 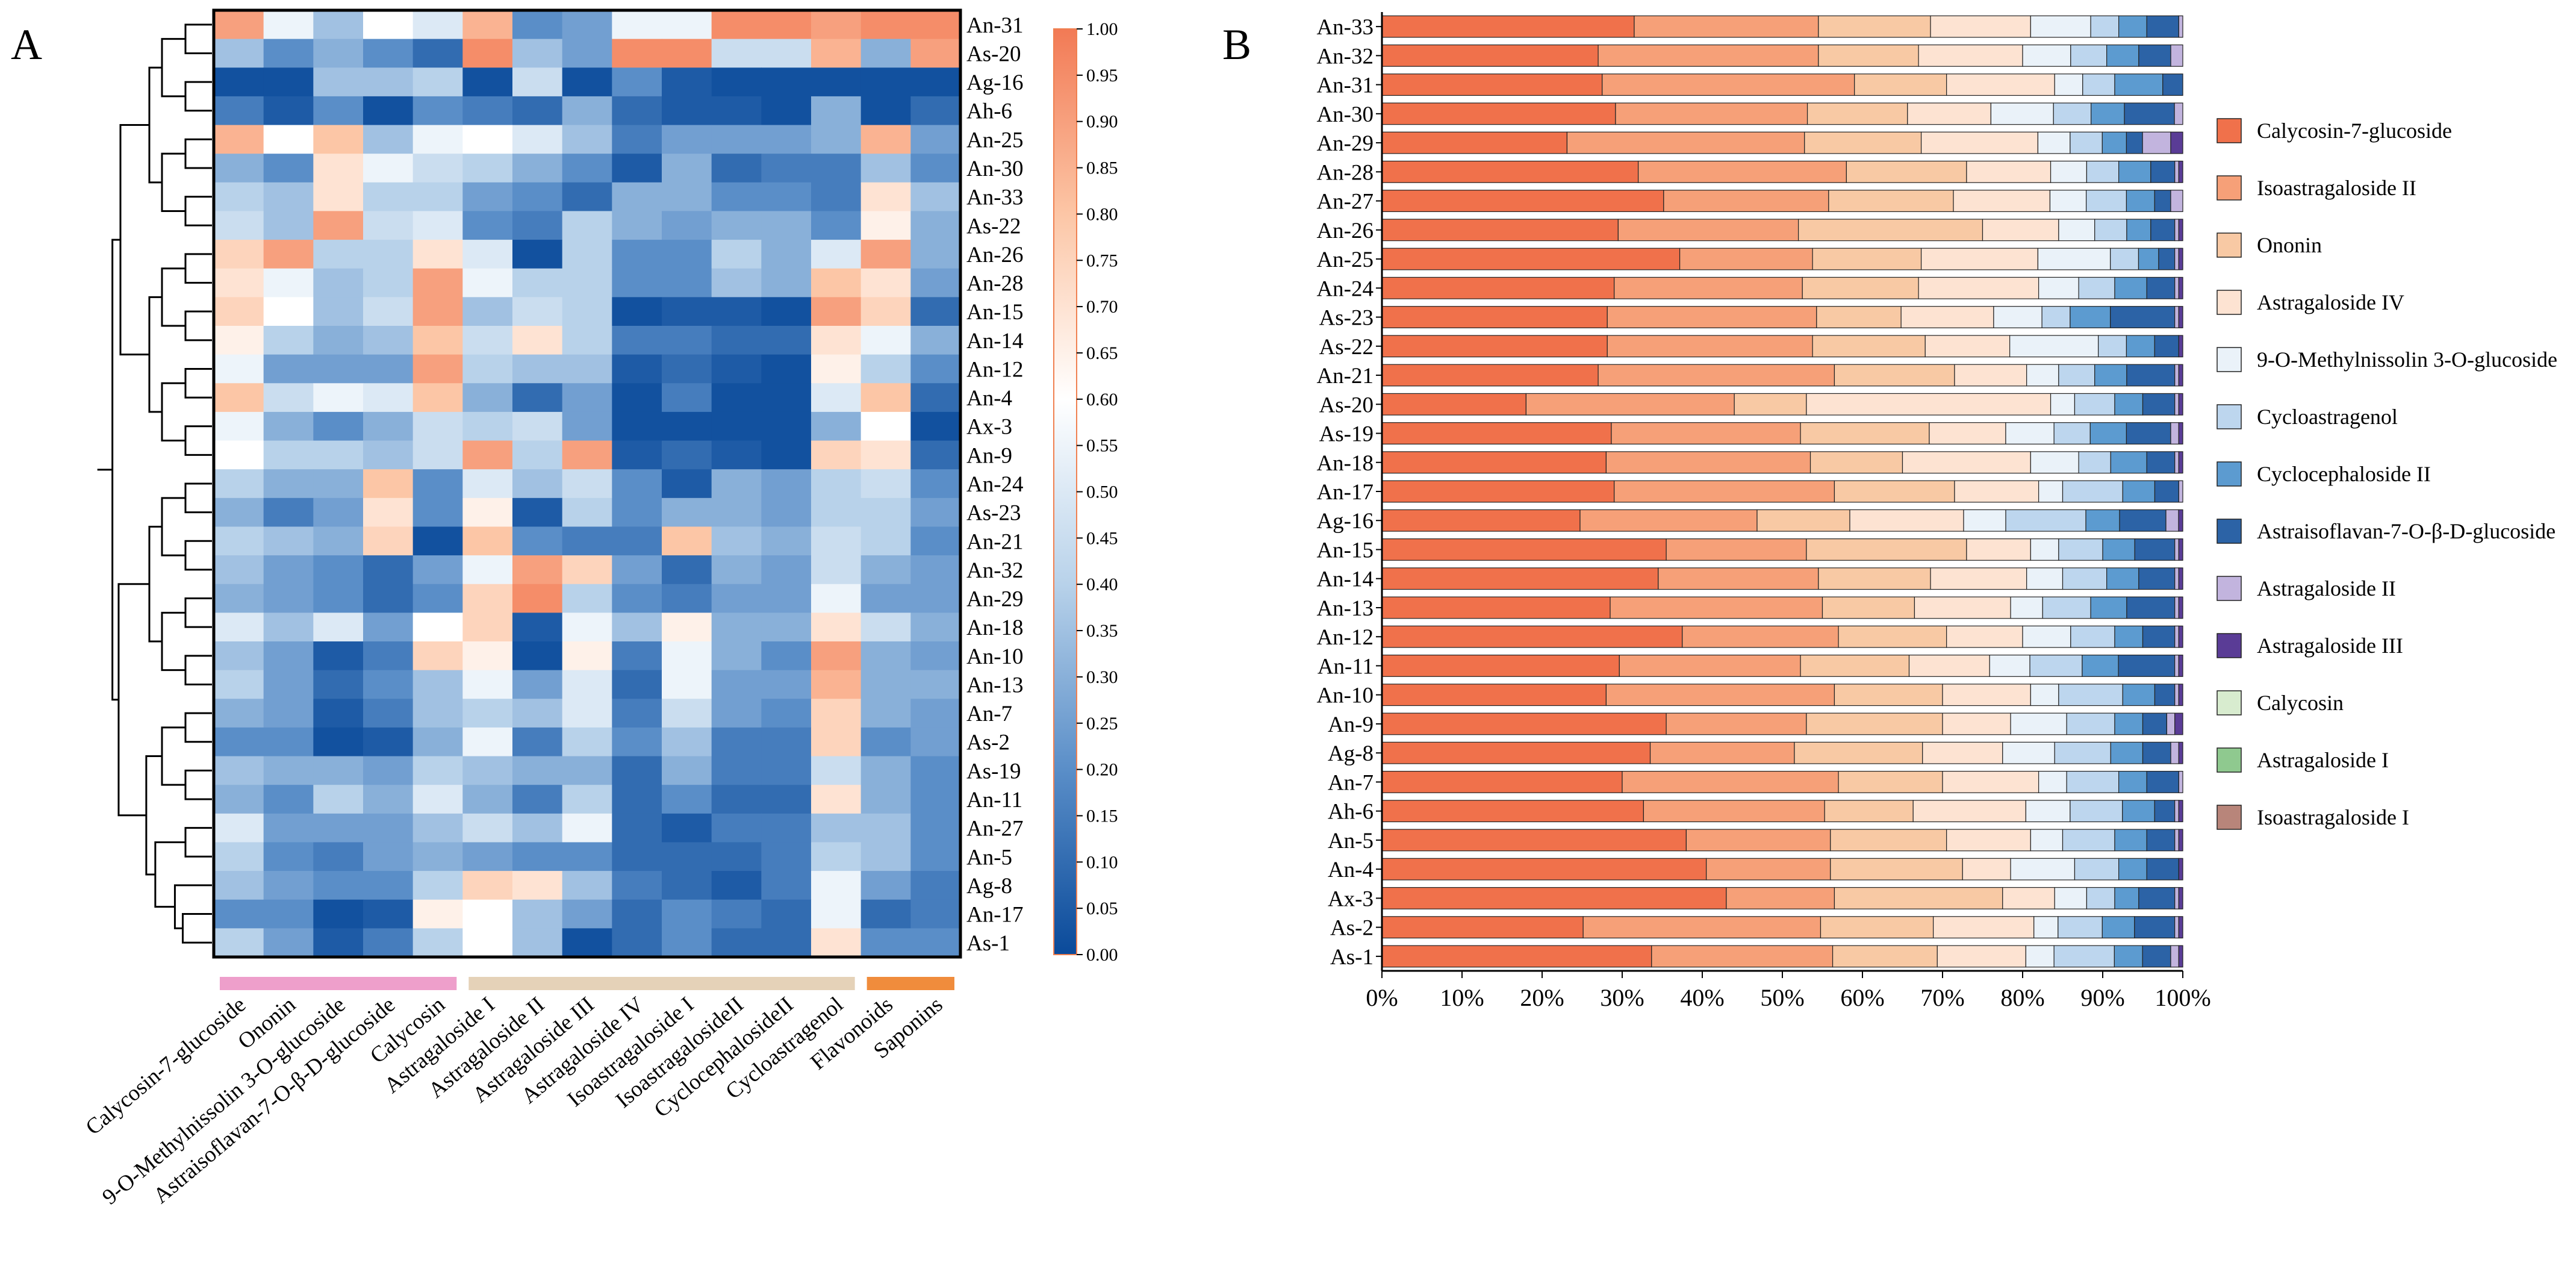 I want to click on y-tick-label: An-12, so click(x=1345, y=637).